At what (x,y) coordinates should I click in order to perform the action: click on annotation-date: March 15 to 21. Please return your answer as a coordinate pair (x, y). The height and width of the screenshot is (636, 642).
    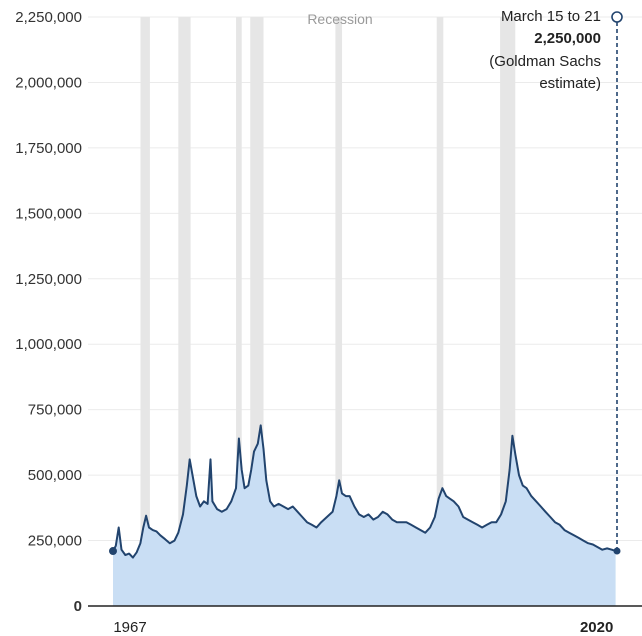
    Looking at the image, I should click on (551, 16).